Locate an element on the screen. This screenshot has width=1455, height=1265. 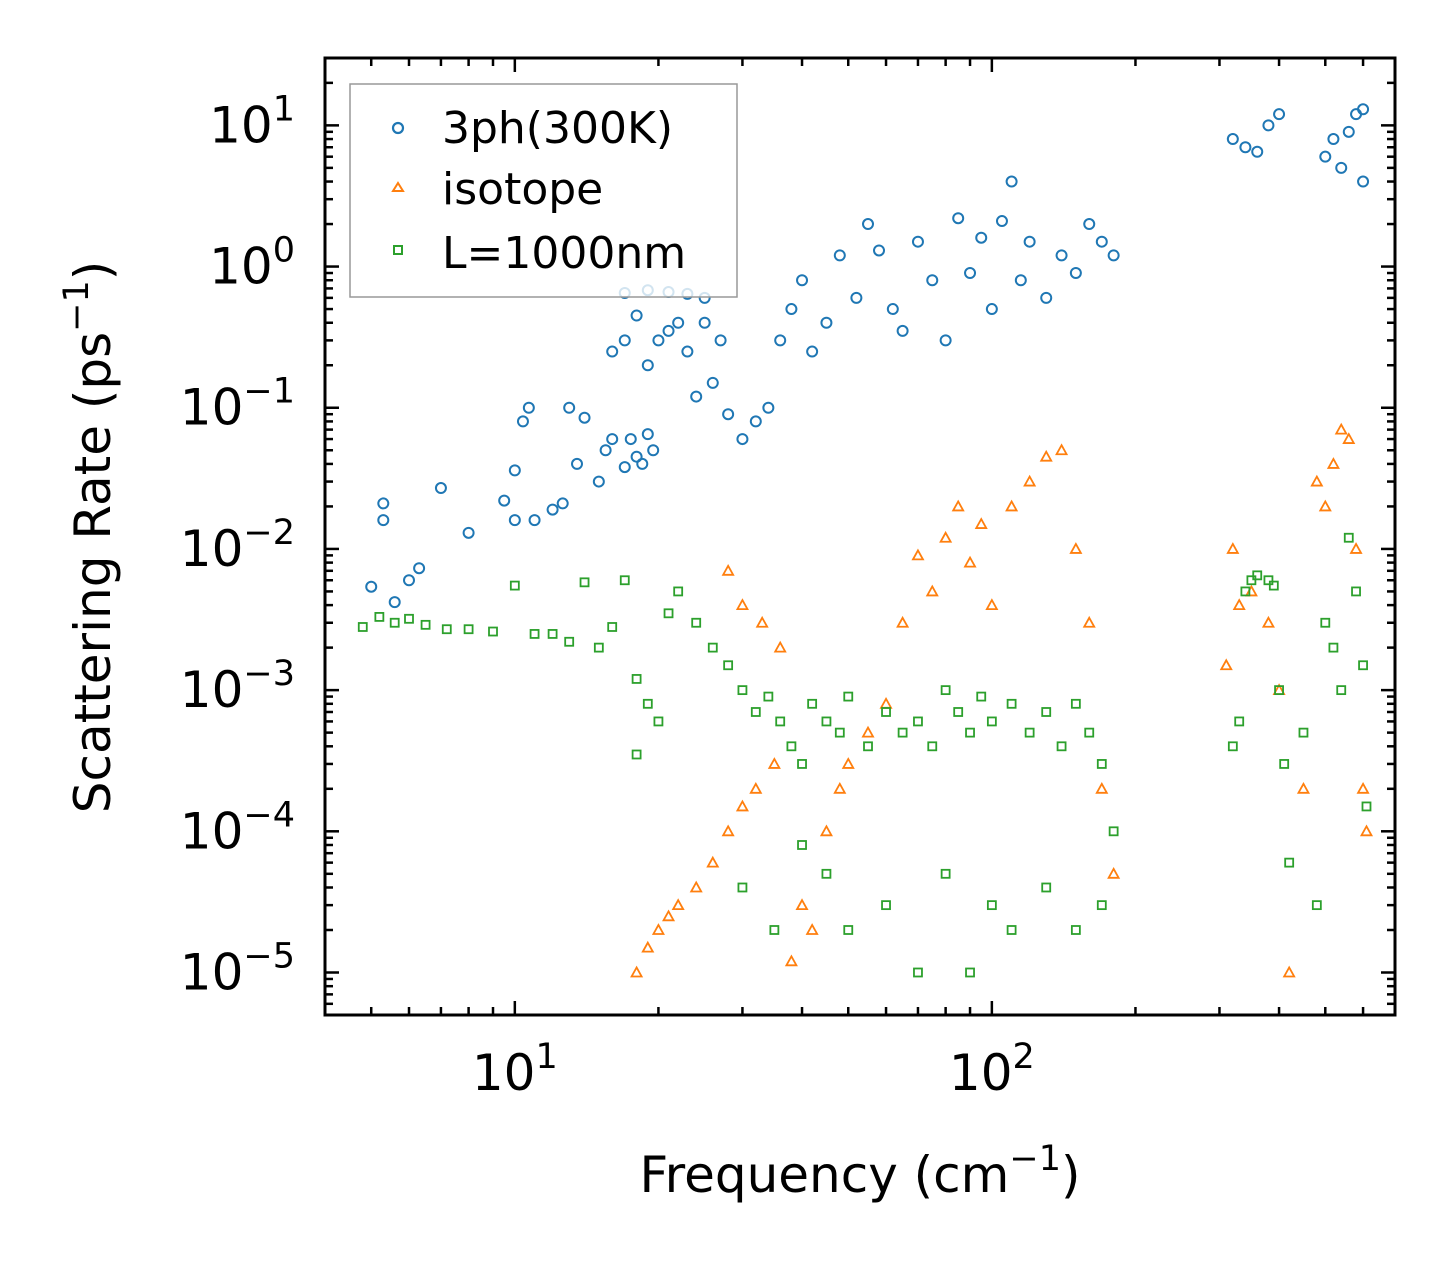
y-tick-label: 10⁰ is located at coordinates (252, 263).